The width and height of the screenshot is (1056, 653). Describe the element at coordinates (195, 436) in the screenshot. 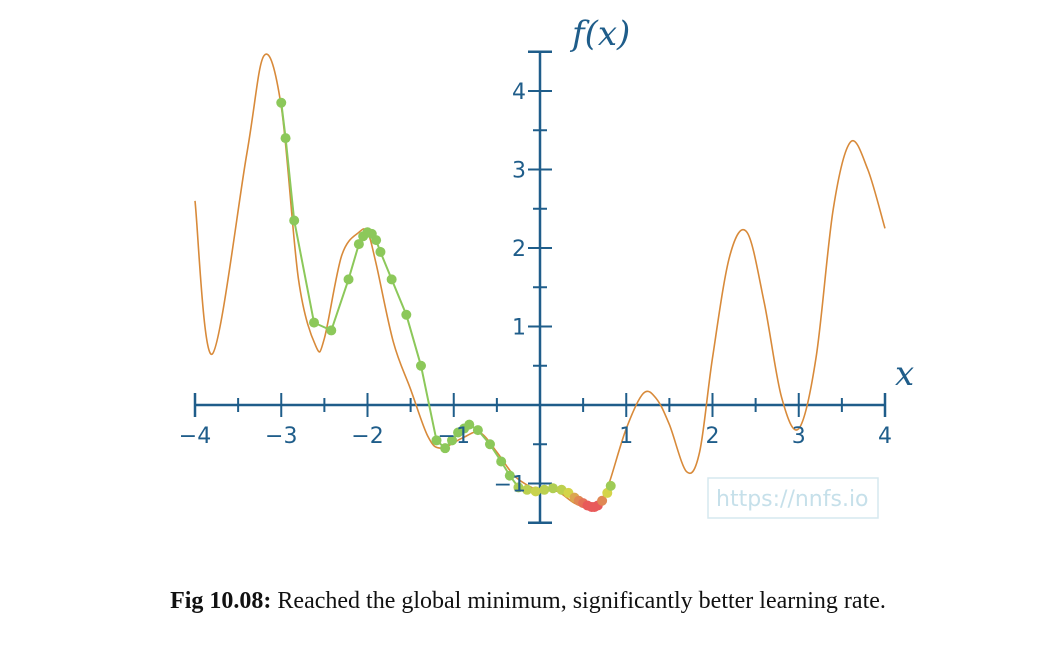

I see `x-tick-label: −4` at that location.